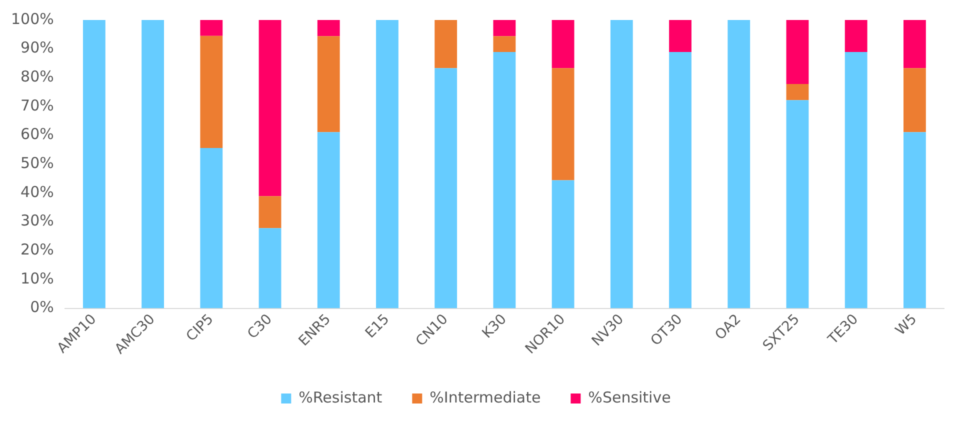 The height and width of the screenshot is (424, 962). What do you see at coordinates (377, 326) in the screenshot?
I see `x-tick-label: E15` at bounding box center [377, 326].